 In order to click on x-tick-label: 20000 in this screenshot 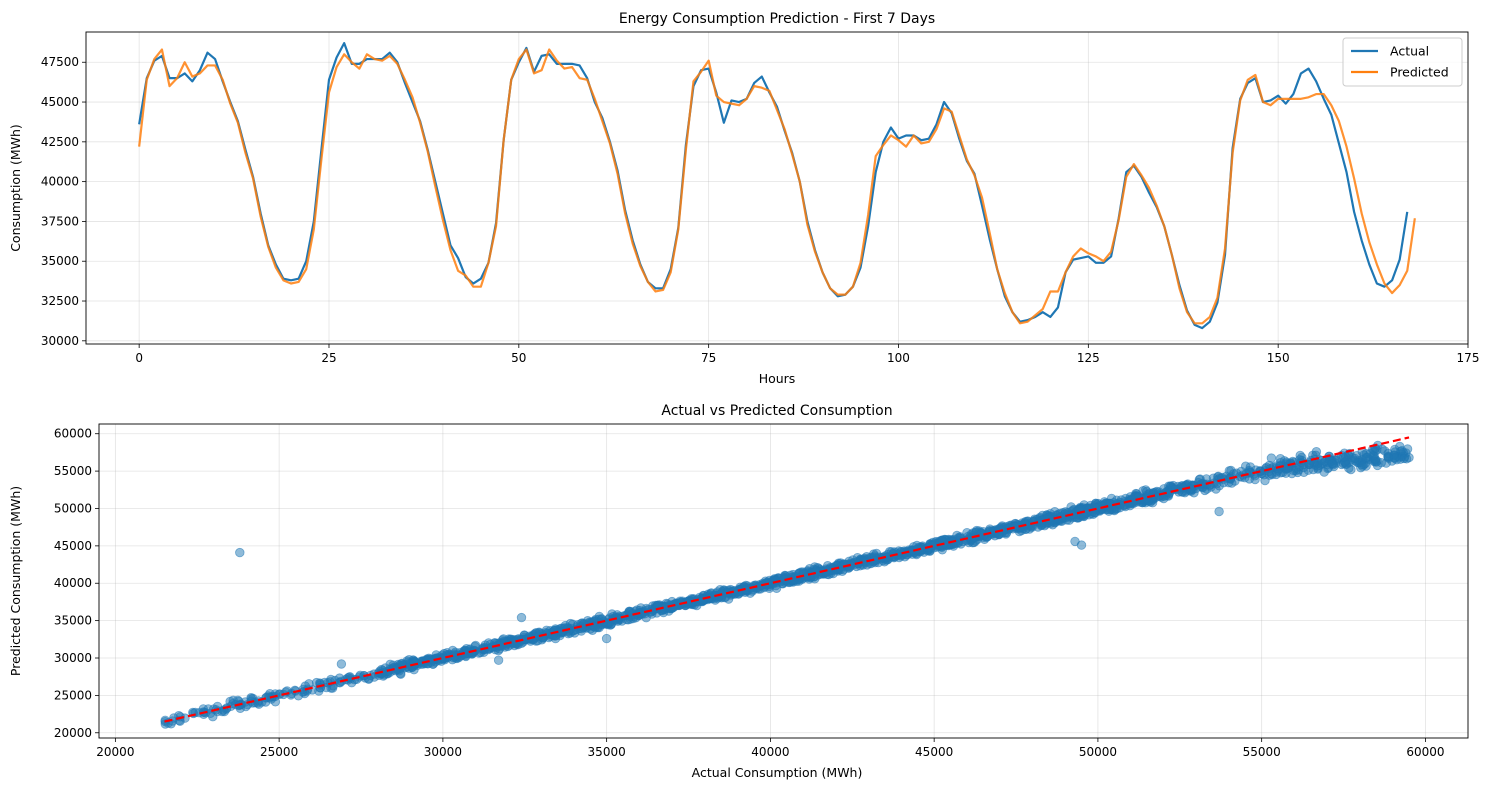, I will do `click(115, 752)`.